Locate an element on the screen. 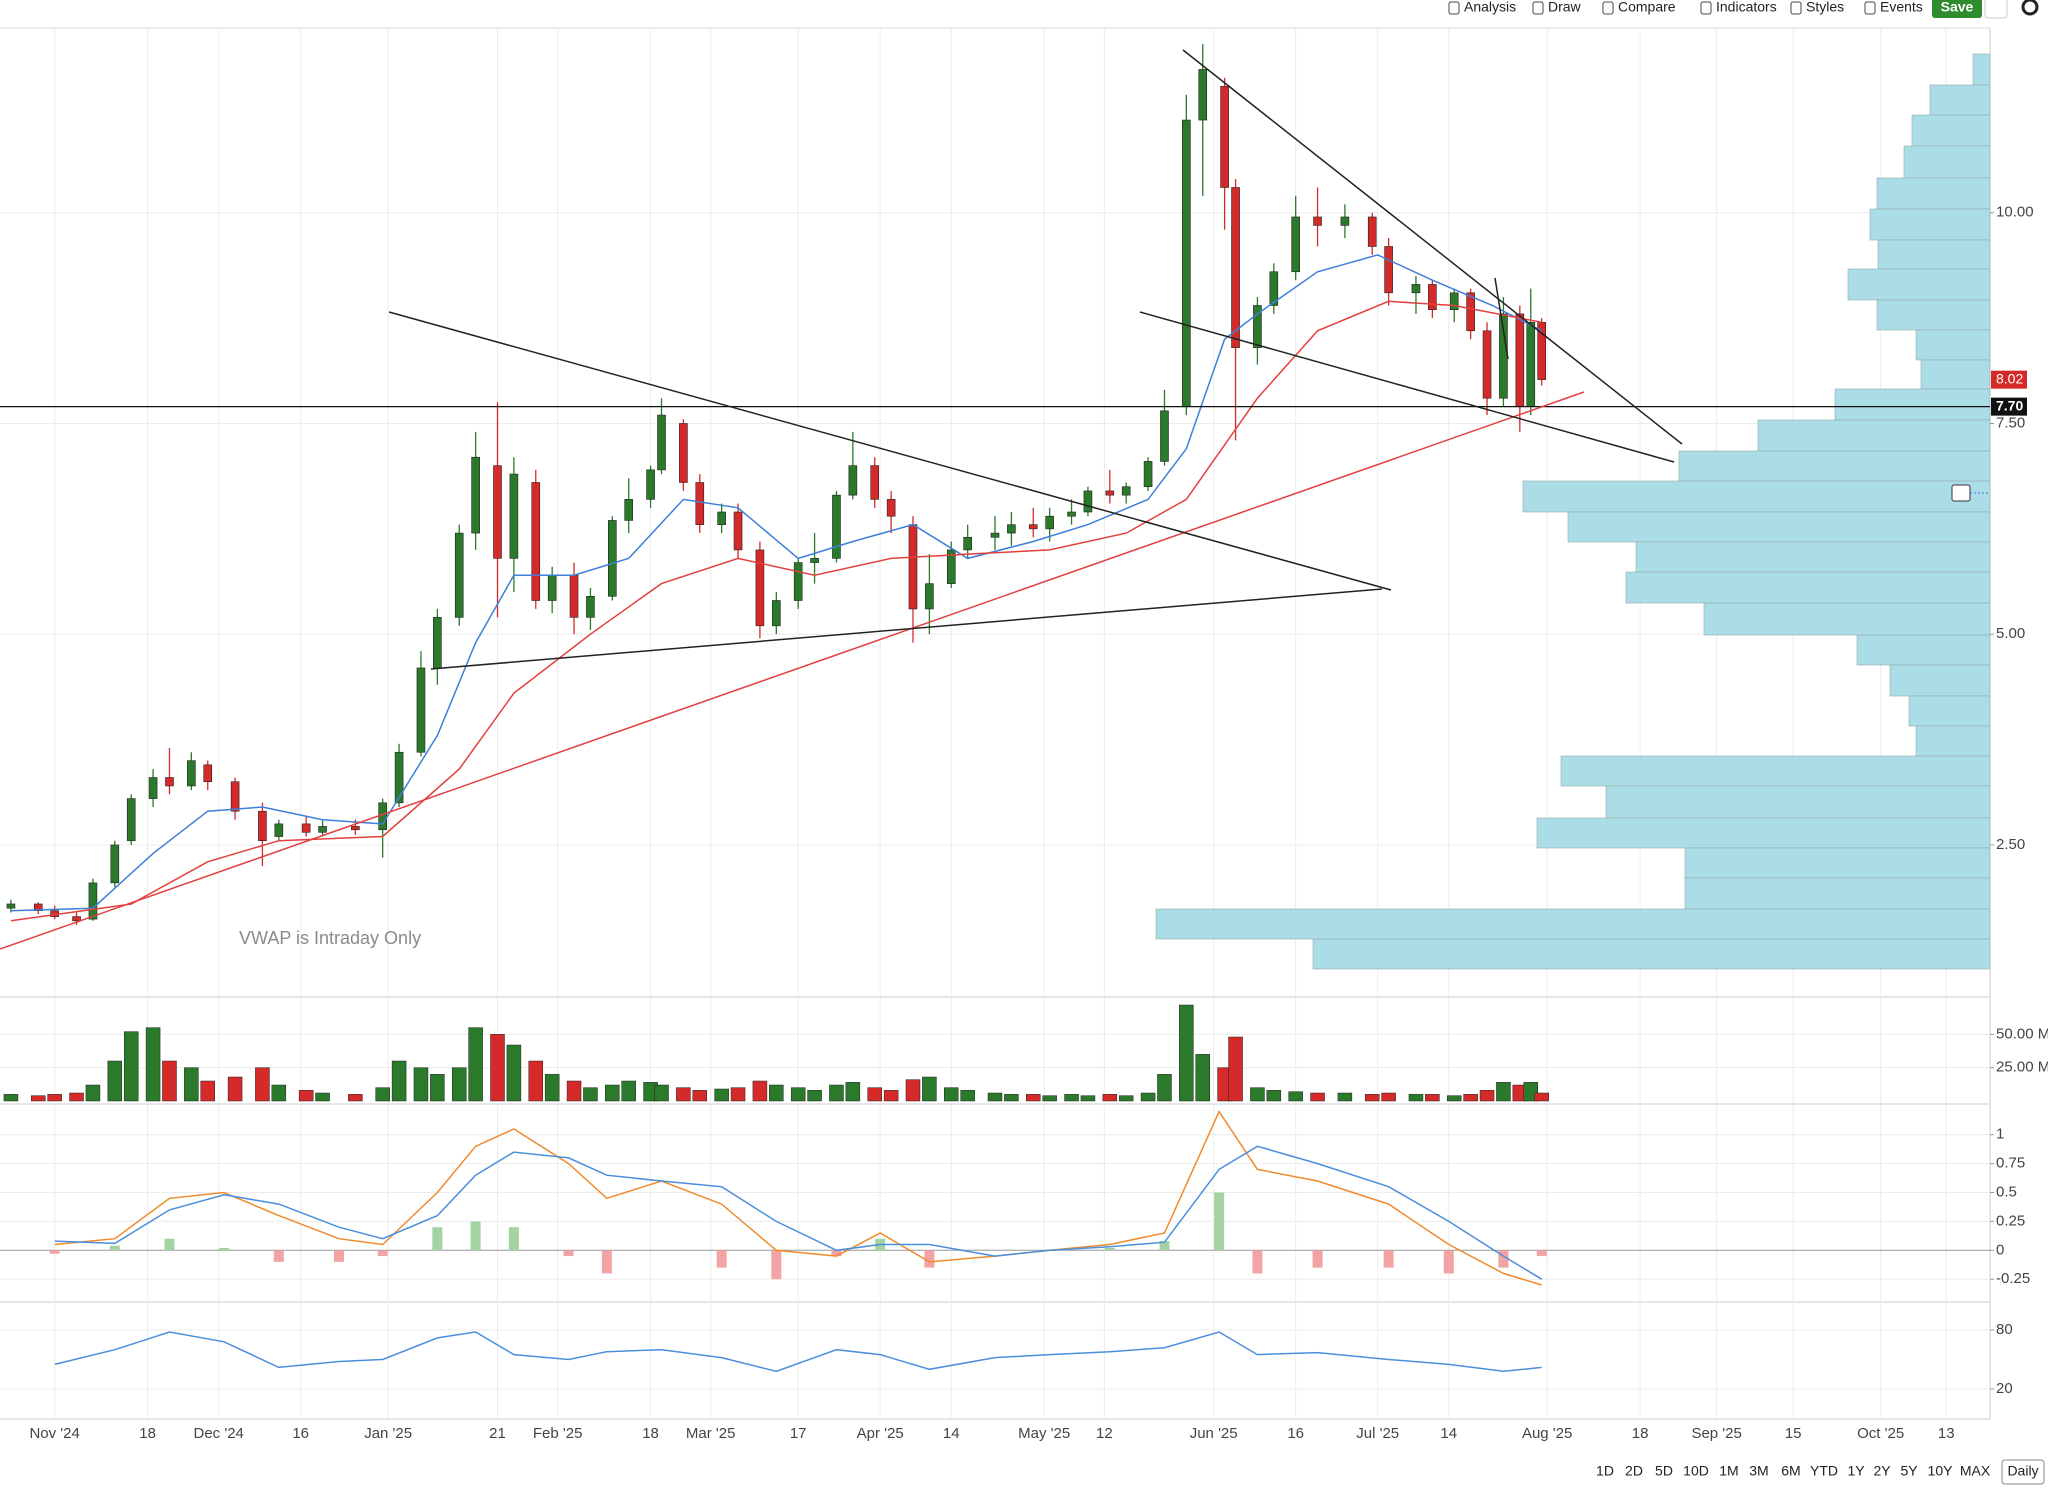 The width and height of the screenshot is (2048, 1490). range-button: 2Y is located at coordinates (1882, 1471).